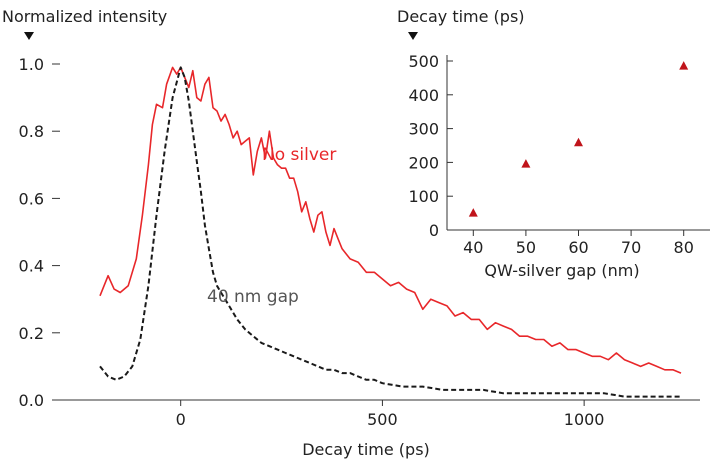 This screenshot has width=720, height=465. I want to click on main-x-tick-label: 500, so click(382, 419).